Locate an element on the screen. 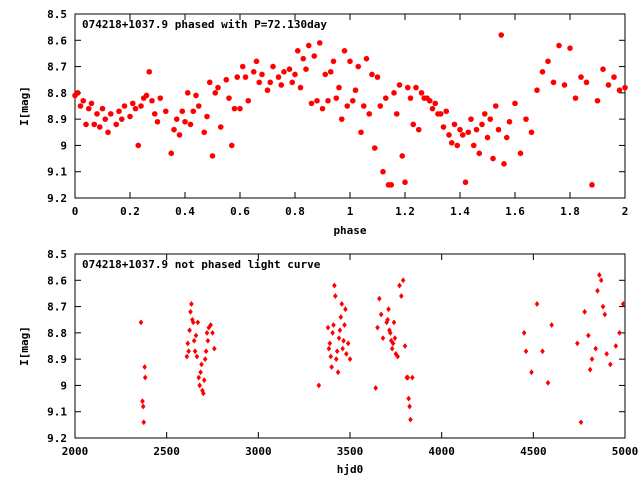 This screenshot has height=480, width=640. x-axis-title: phase is located at coordinates (349, 230).